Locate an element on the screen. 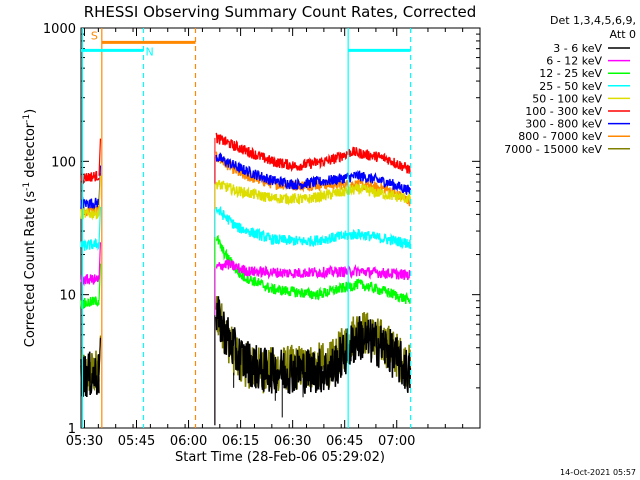  x-tick-label: 06:30 is located at coordinates (292, 441).